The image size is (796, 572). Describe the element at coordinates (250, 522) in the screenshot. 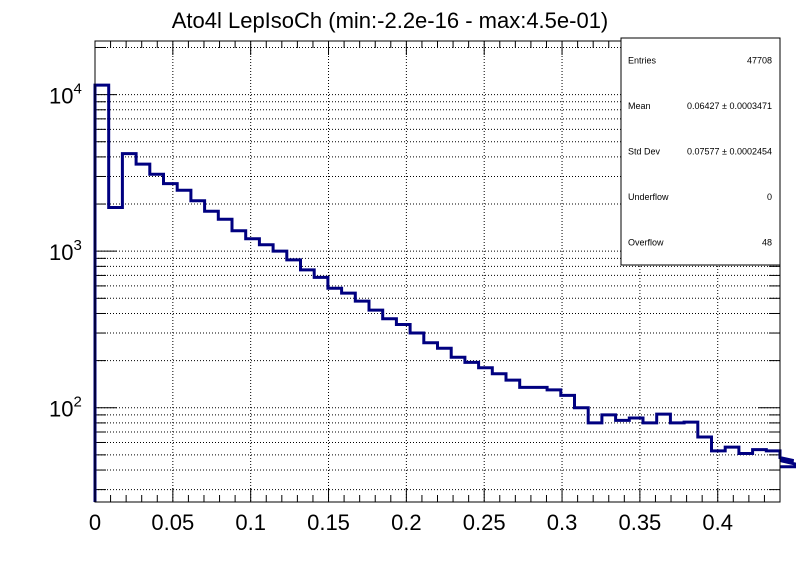

I see `x-tick-label: 0.1` at that location.